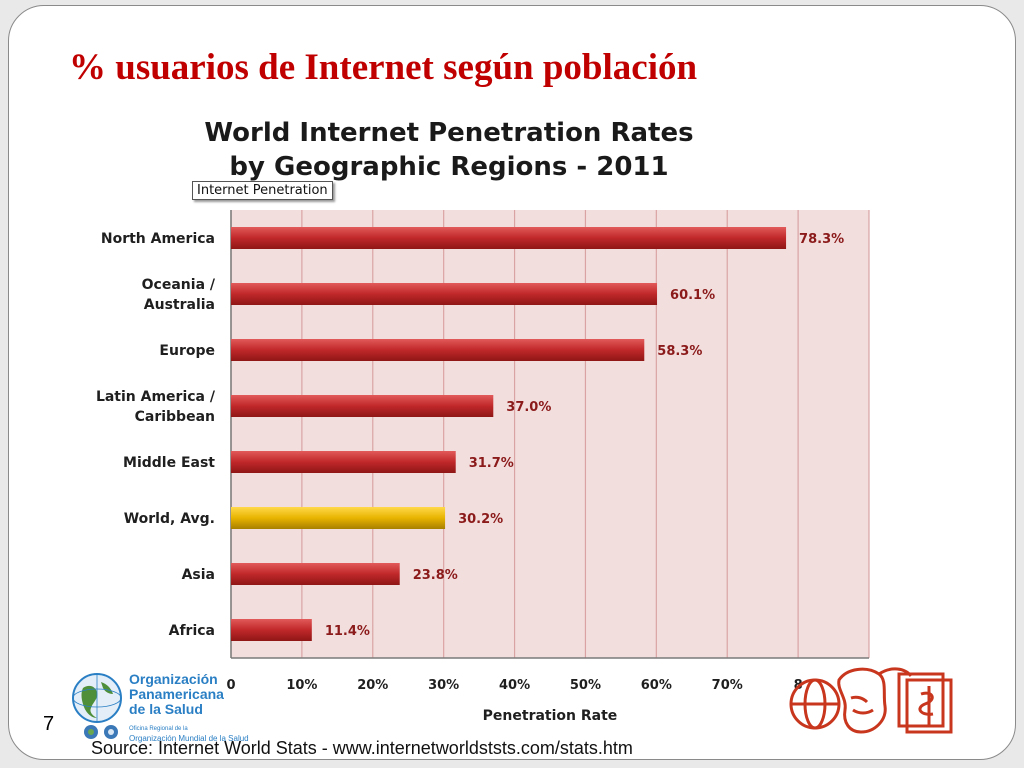 This screenshot has height=768, width=1024. What do you see at coordinates (491, 463) in the screenshot?
I see `value-label: 31.7%` at bounding box center [491, 463].